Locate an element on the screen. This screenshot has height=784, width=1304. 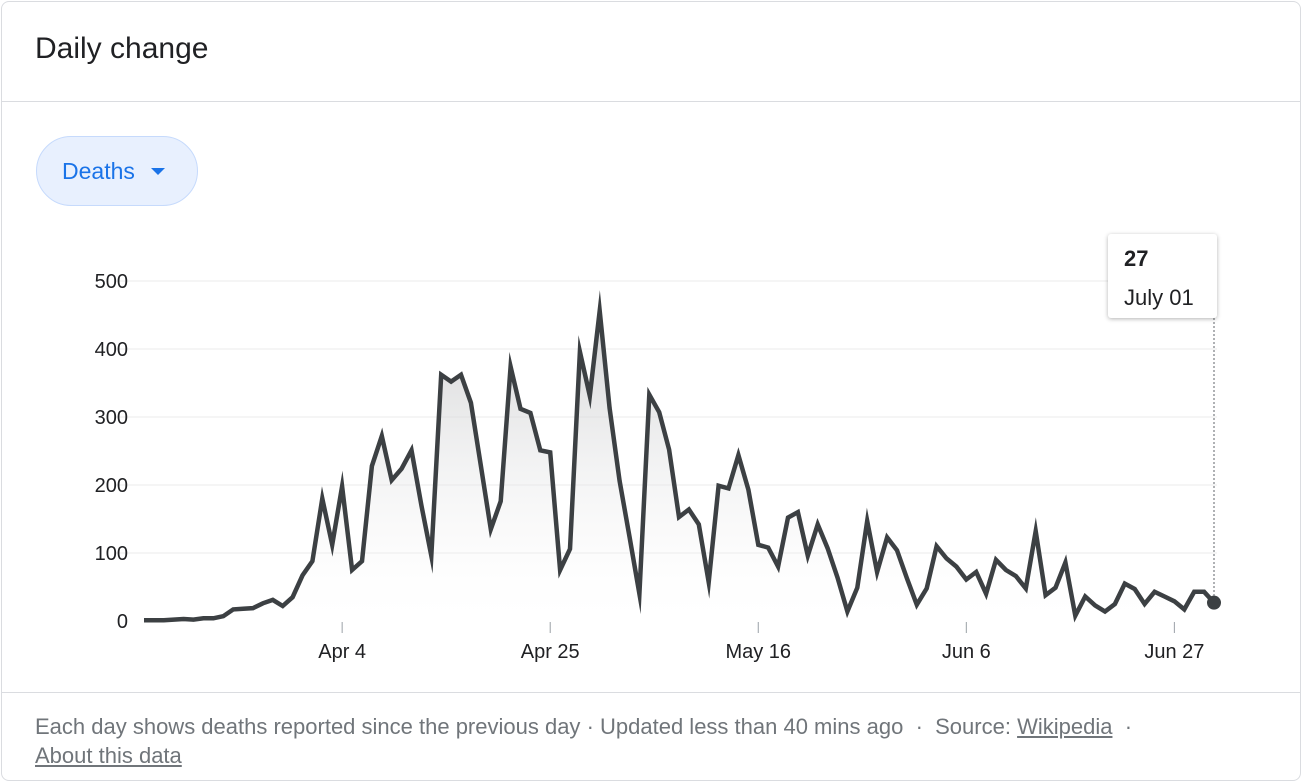
tooltip-value: 27 is located at coordinates (1136, 258).